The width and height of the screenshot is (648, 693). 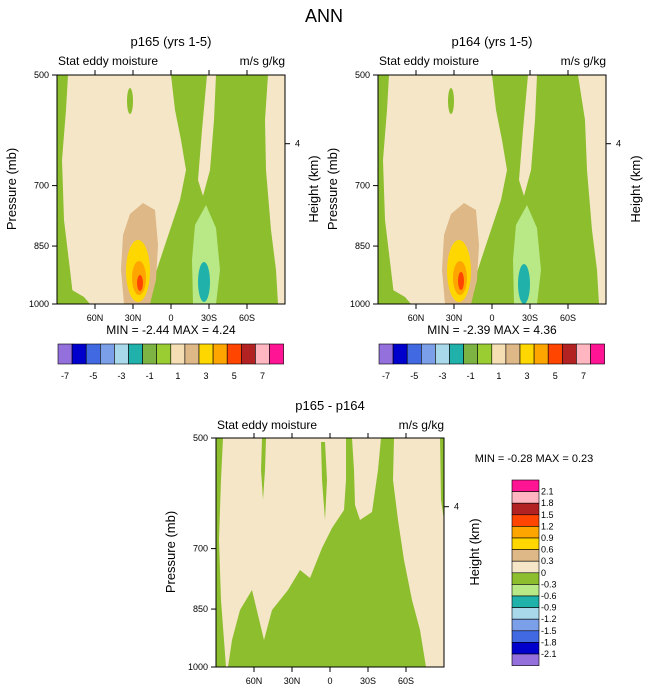 I want to click on y-tick-label: 1000, so click(x=360, y=304).